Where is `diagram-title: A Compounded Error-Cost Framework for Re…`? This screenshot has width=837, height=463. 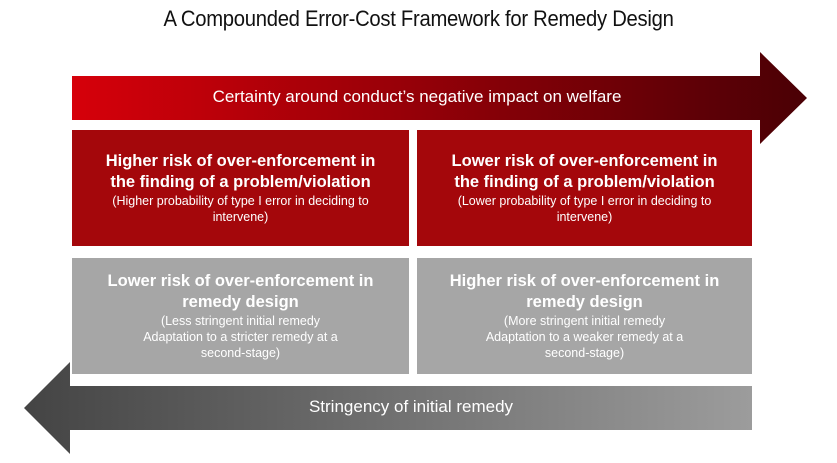 diagram-title: A Compounded Error-Cost Framework for Re… is located at coordinates (418, 18).